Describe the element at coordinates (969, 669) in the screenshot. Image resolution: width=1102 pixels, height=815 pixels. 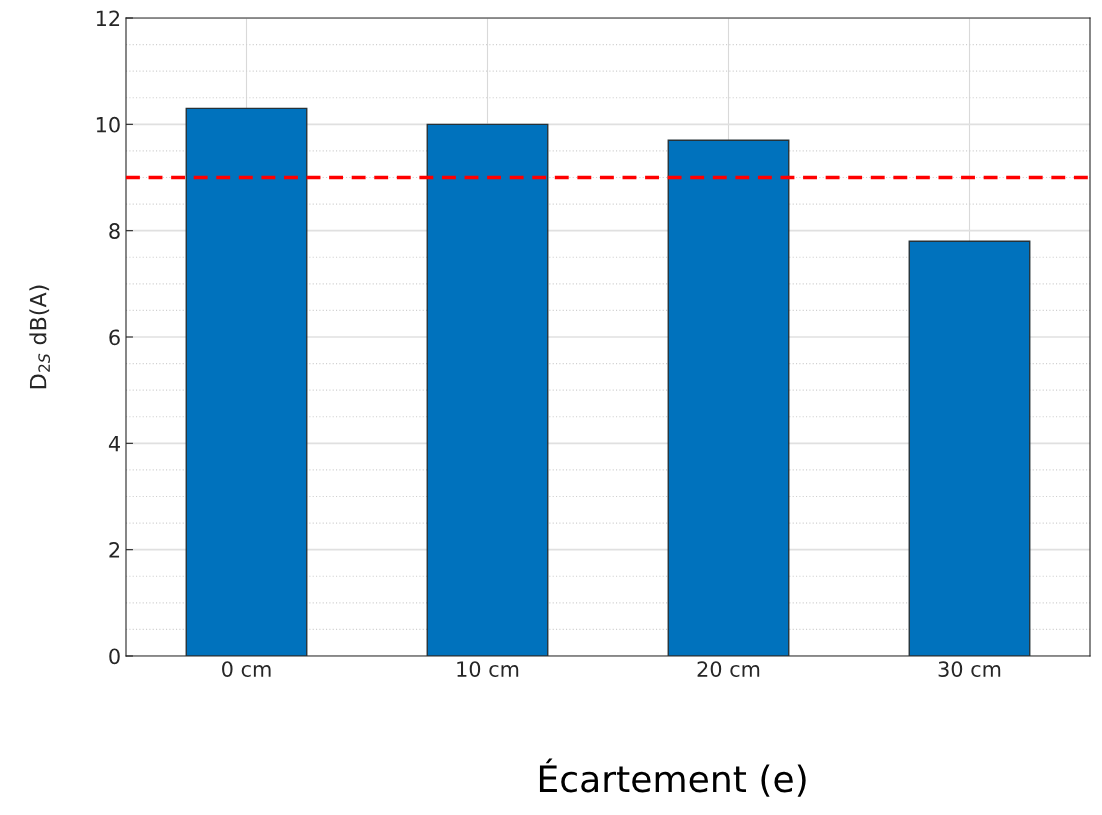
I see `x-tick-label: 30 cm` at that location.